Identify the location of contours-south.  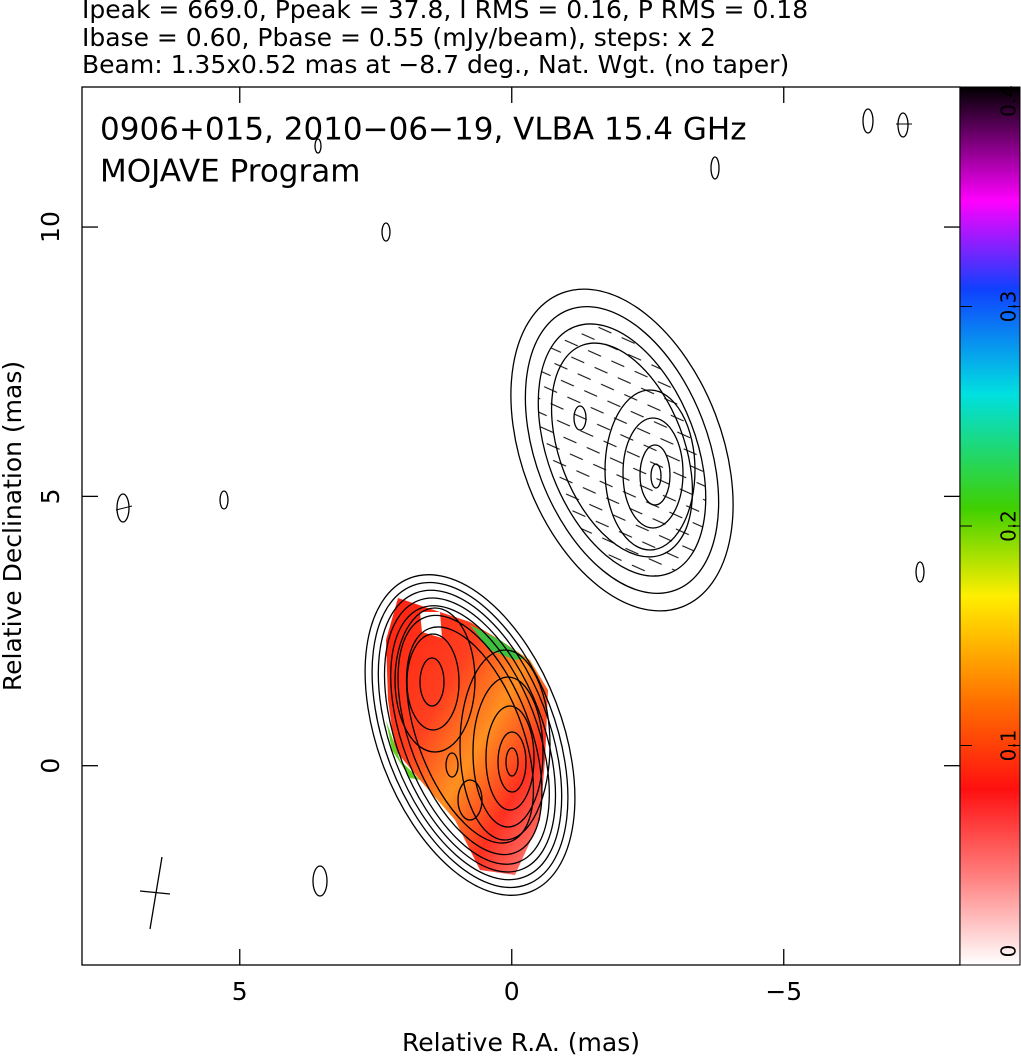
(470, 735).